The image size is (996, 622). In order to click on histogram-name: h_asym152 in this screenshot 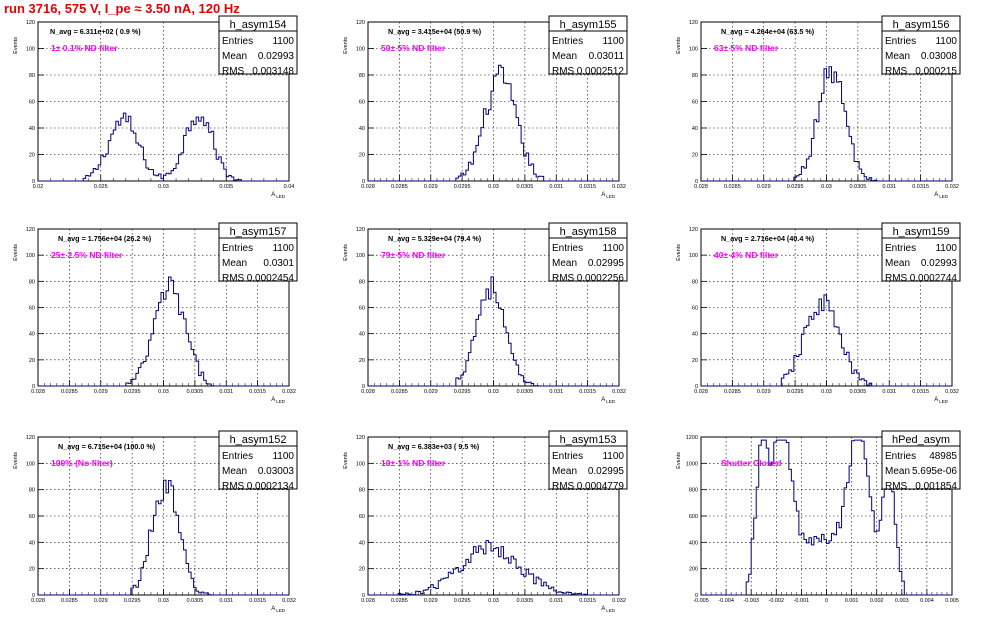, I will do `click(258, 440)`.